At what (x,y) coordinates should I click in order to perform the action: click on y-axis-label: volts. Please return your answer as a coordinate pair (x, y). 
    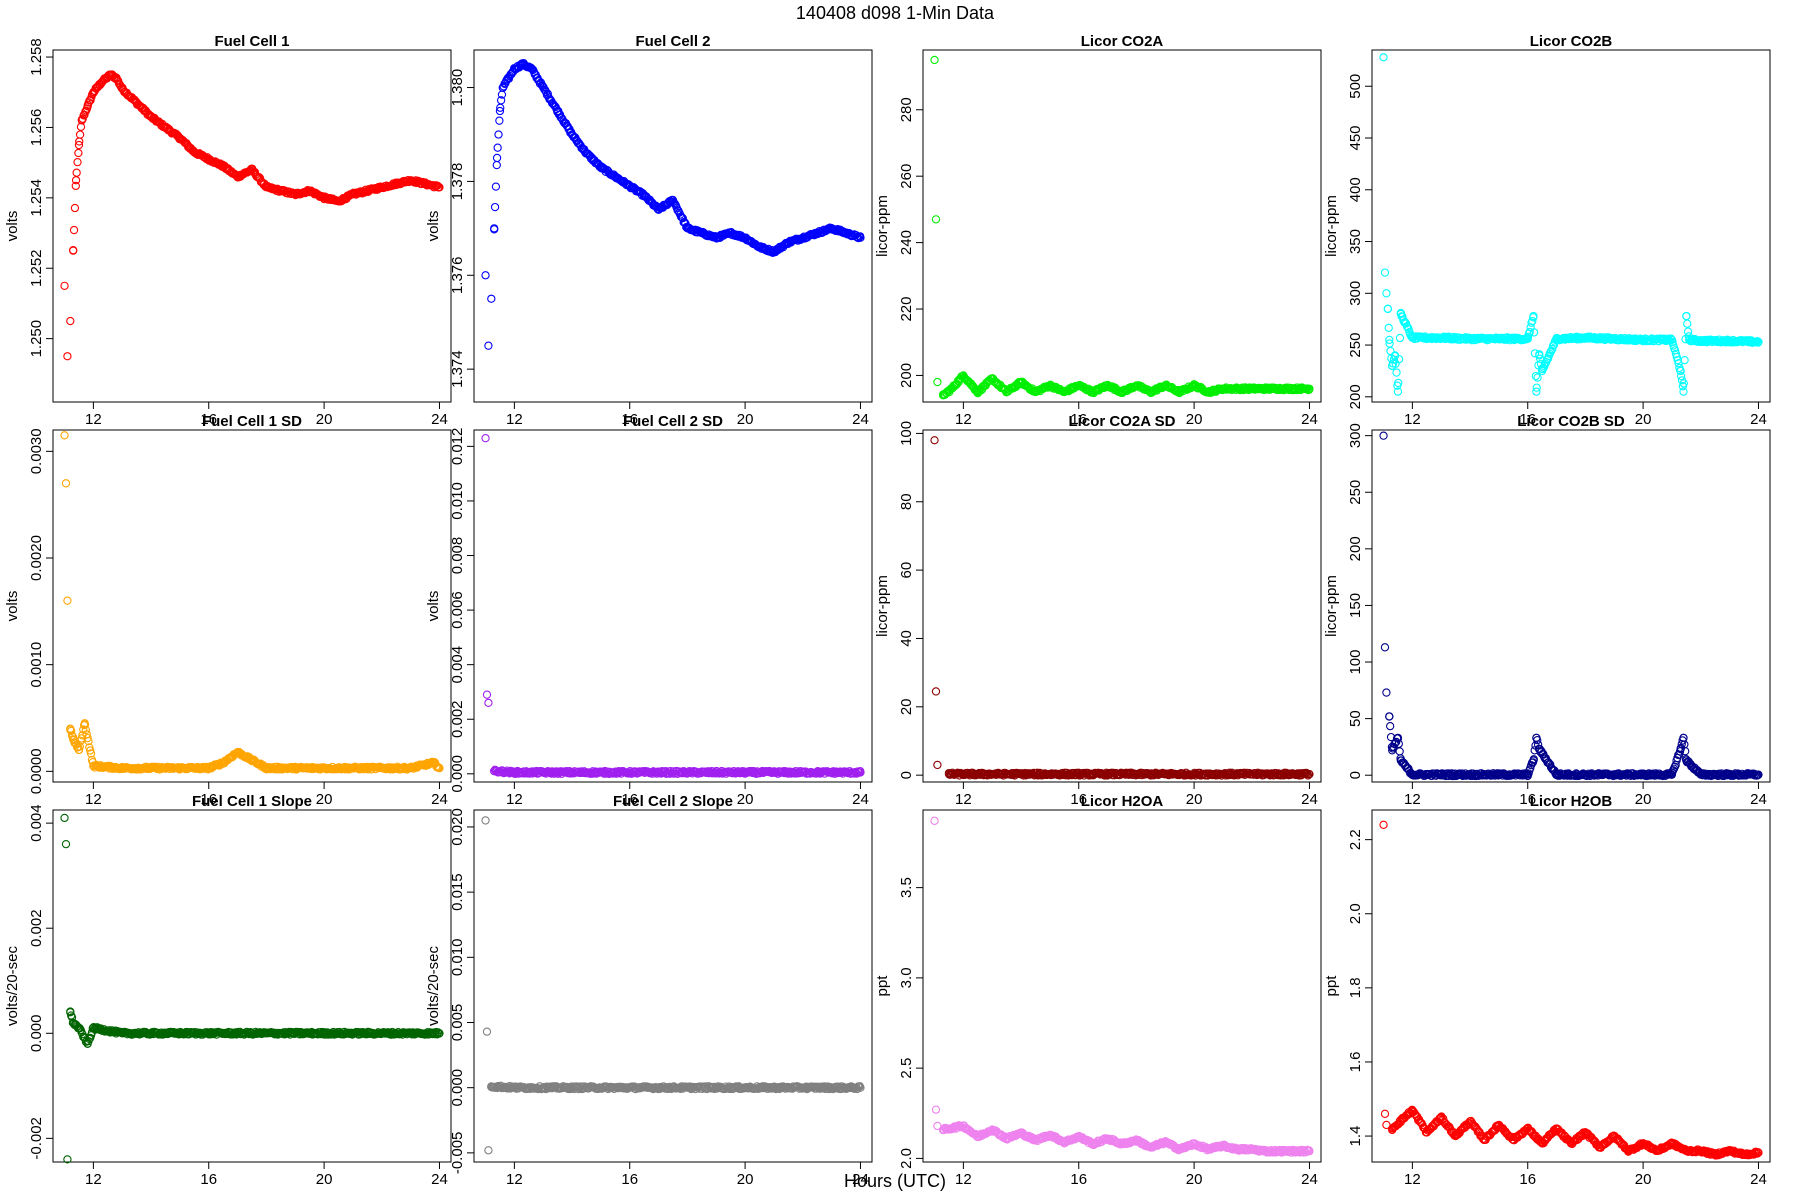
    Looking at the image, I should click on (433, 226).